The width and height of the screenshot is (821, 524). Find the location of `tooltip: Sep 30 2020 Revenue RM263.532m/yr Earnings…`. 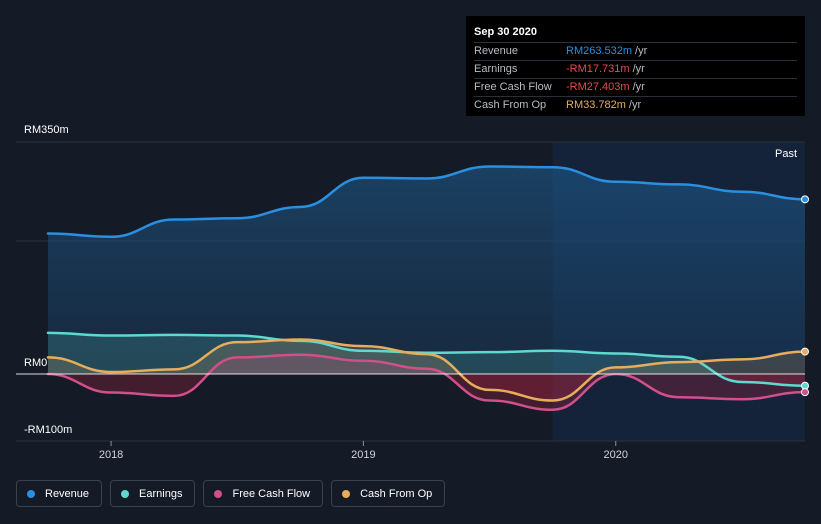

tooltip: Sep 30 2020 Revenue RM263.532m/yr Earnings… is located at coordinates (635, 66).